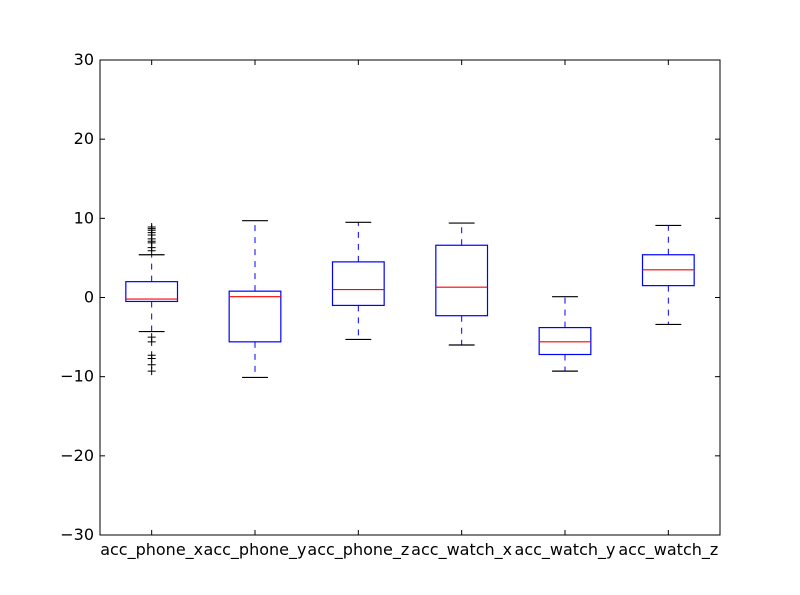  What do you see at coordinates (151, 550) in the screenshot?
I see `x-tick-label: acc_phone_x` at bounding box center [151, 550].